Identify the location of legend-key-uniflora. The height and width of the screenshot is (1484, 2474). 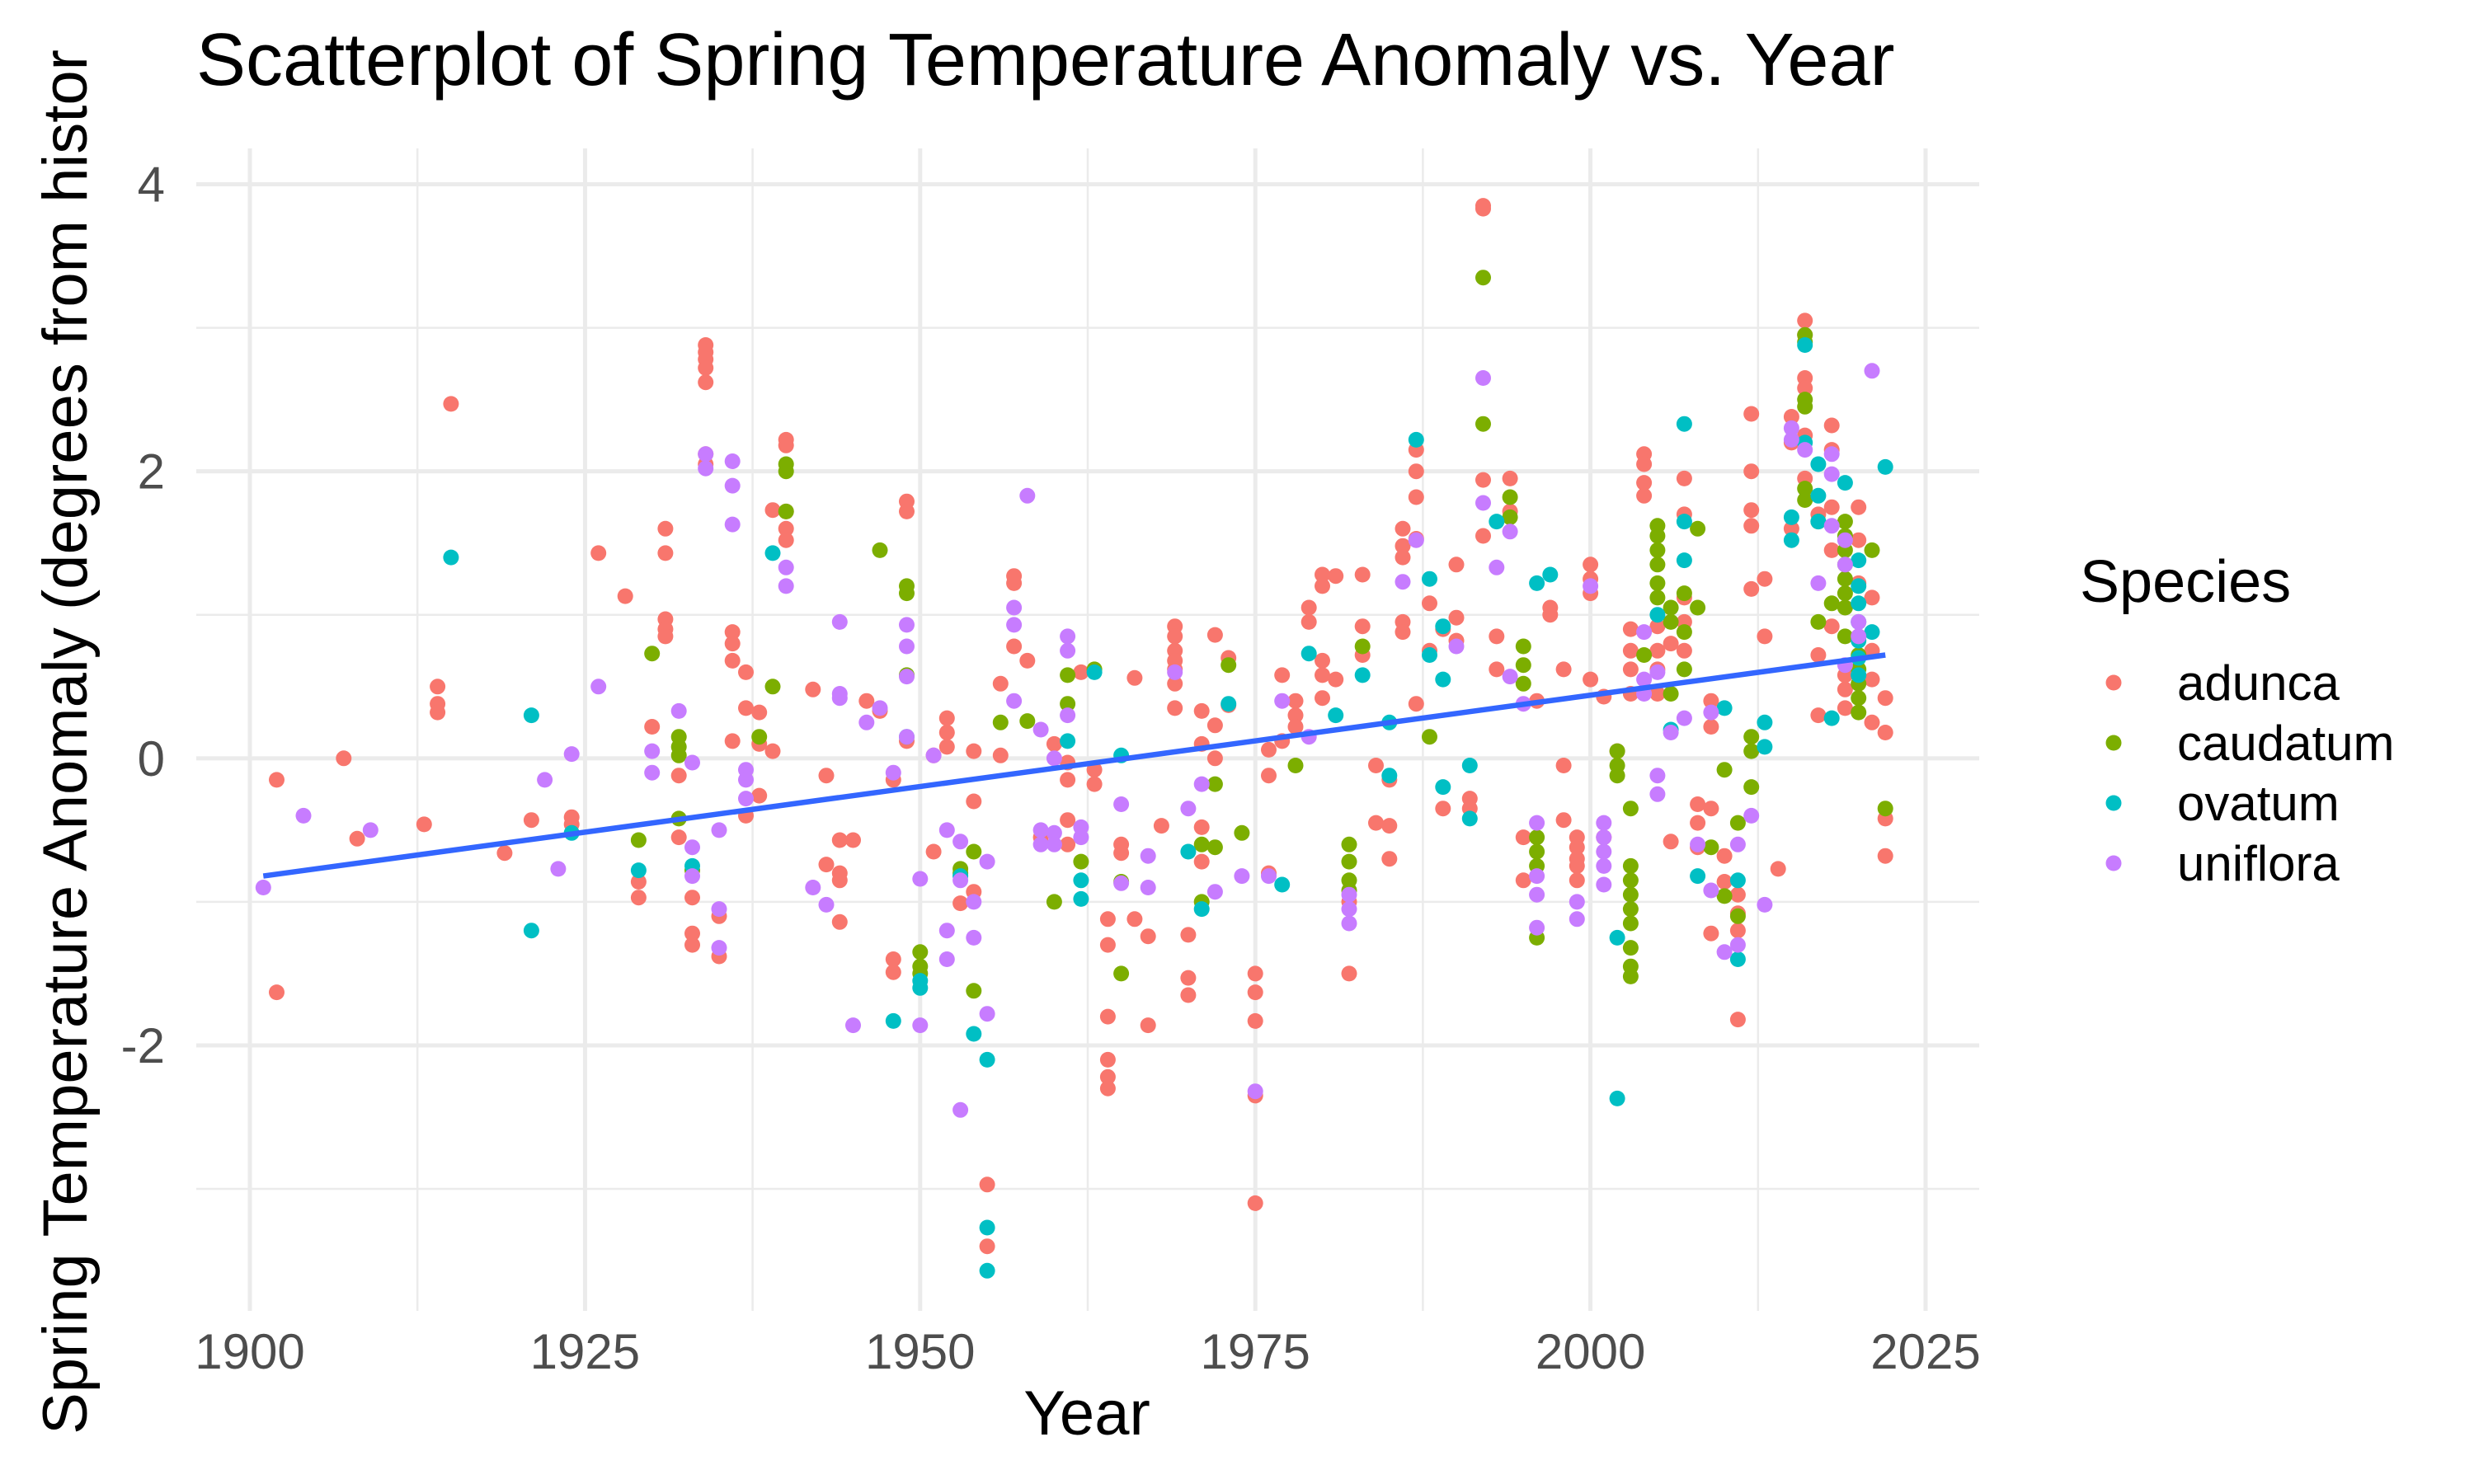
(2113, 863).